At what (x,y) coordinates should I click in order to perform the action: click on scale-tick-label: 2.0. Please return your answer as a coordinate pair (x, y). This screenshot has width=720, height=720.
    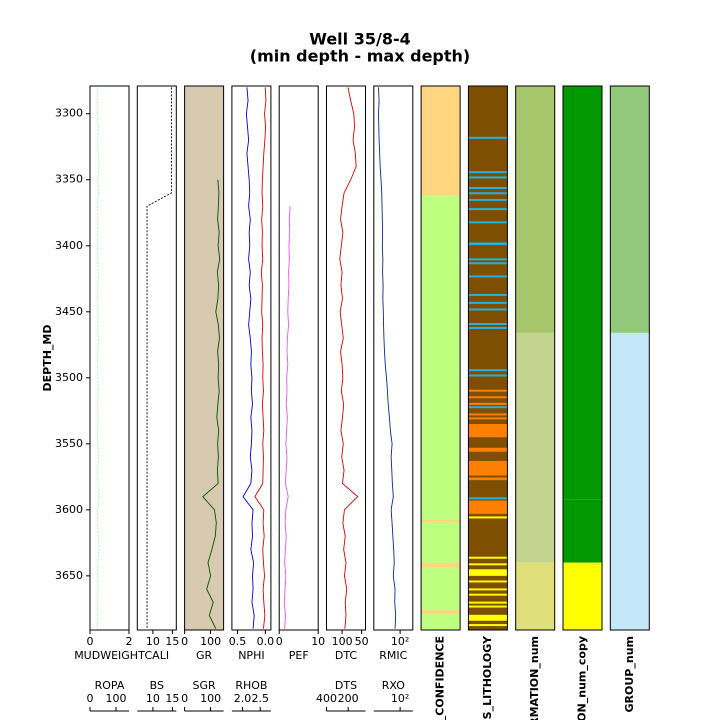
    Looking at the image, I should click on (243, 698).